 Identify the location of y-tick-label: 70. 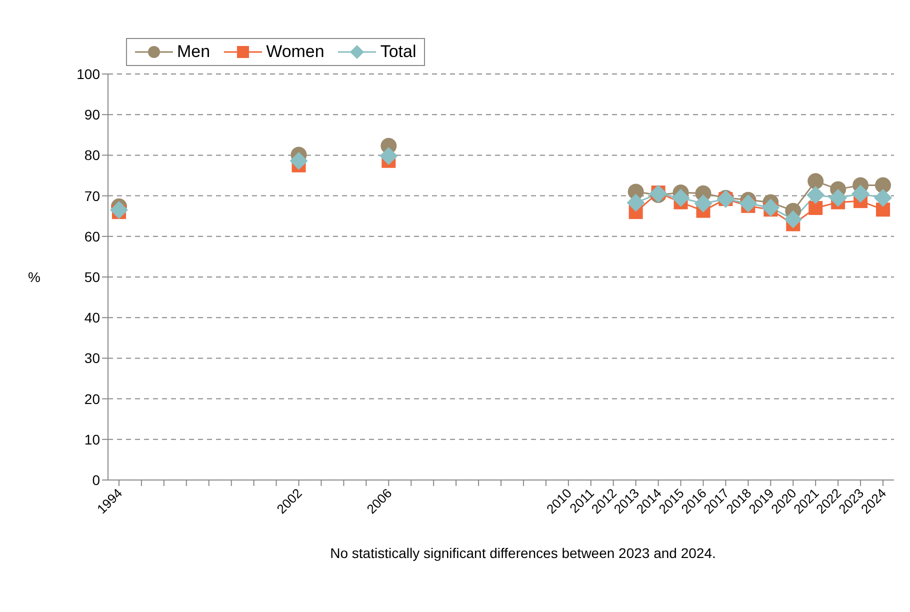
(92, 196).